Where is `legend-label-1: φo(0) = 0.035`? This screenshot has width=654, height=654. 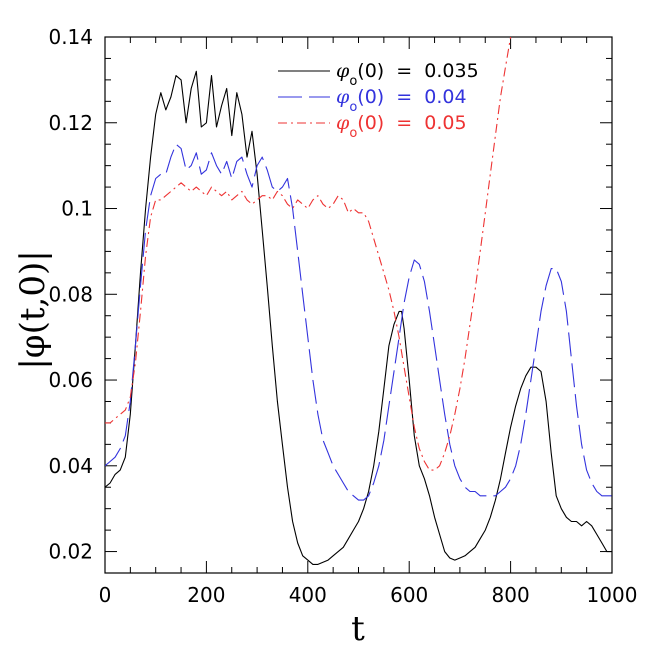
legend-label-1: φo(0) = 0.035 is located at coordinates (407, 74).